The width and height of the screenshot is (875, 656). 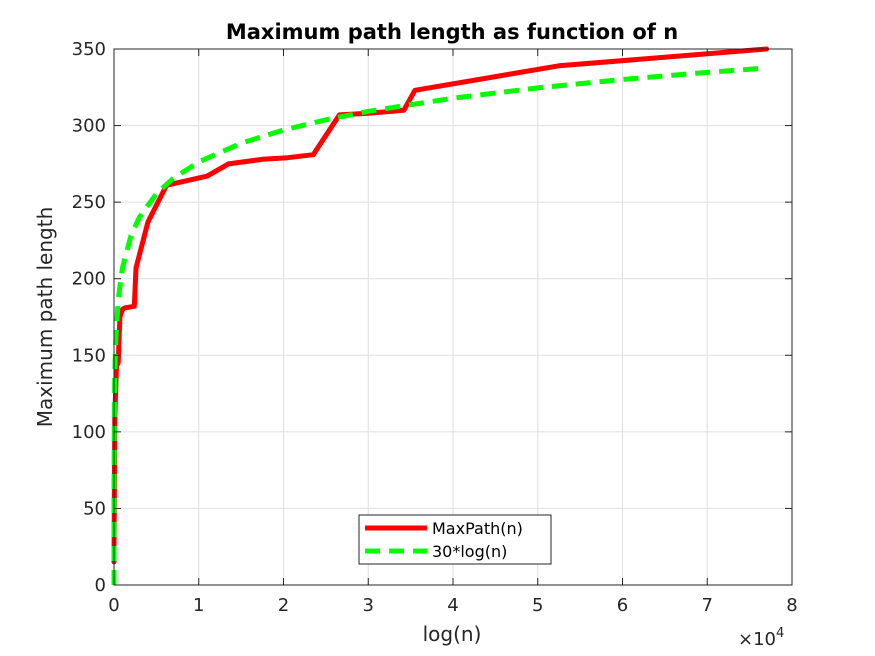 What do you see at coordinates (761, 638) in the screenshot?
I see `x-exponent-label: ×10⁴` at bounding box center [761, 638].